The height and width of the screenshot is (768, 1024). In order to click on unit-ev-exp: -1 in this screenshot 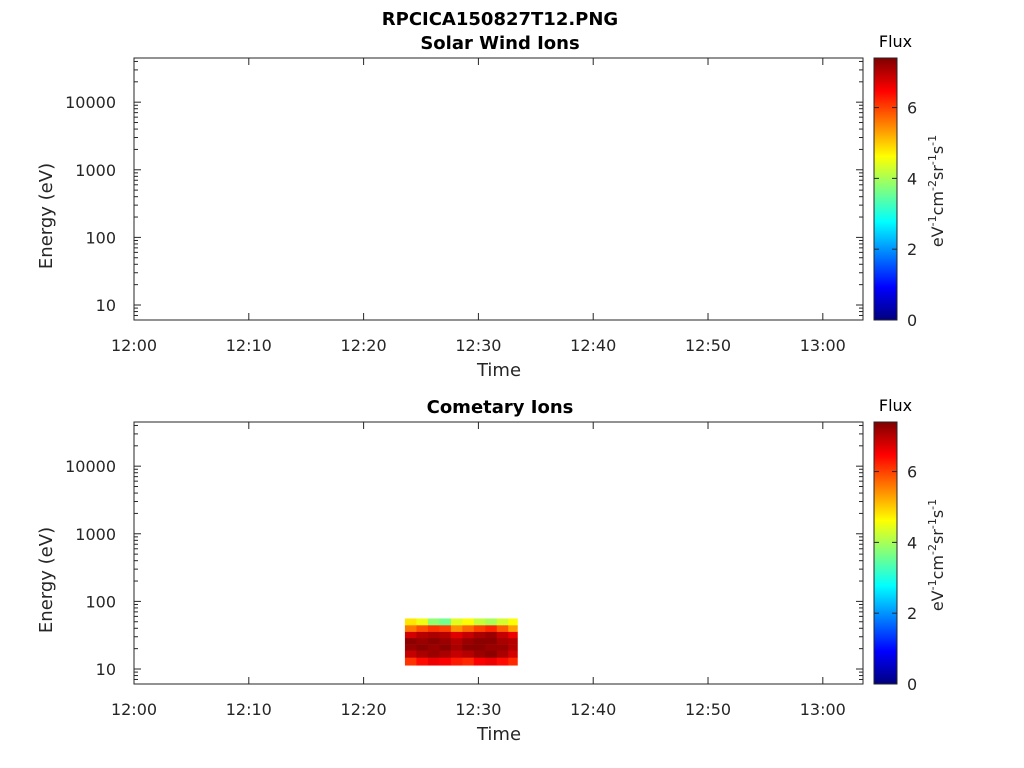, I will do `click(932, 220)`.